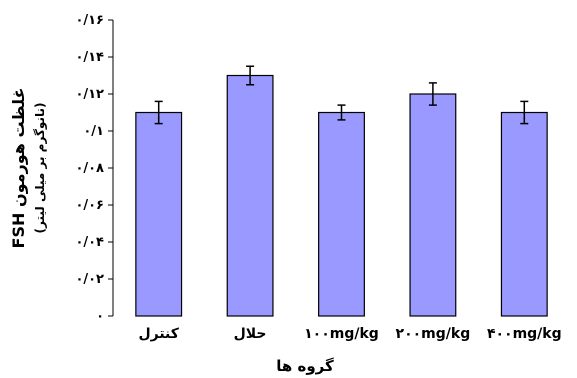  I want to click on y-tick-label: ۰/۱, so click(93, 131).